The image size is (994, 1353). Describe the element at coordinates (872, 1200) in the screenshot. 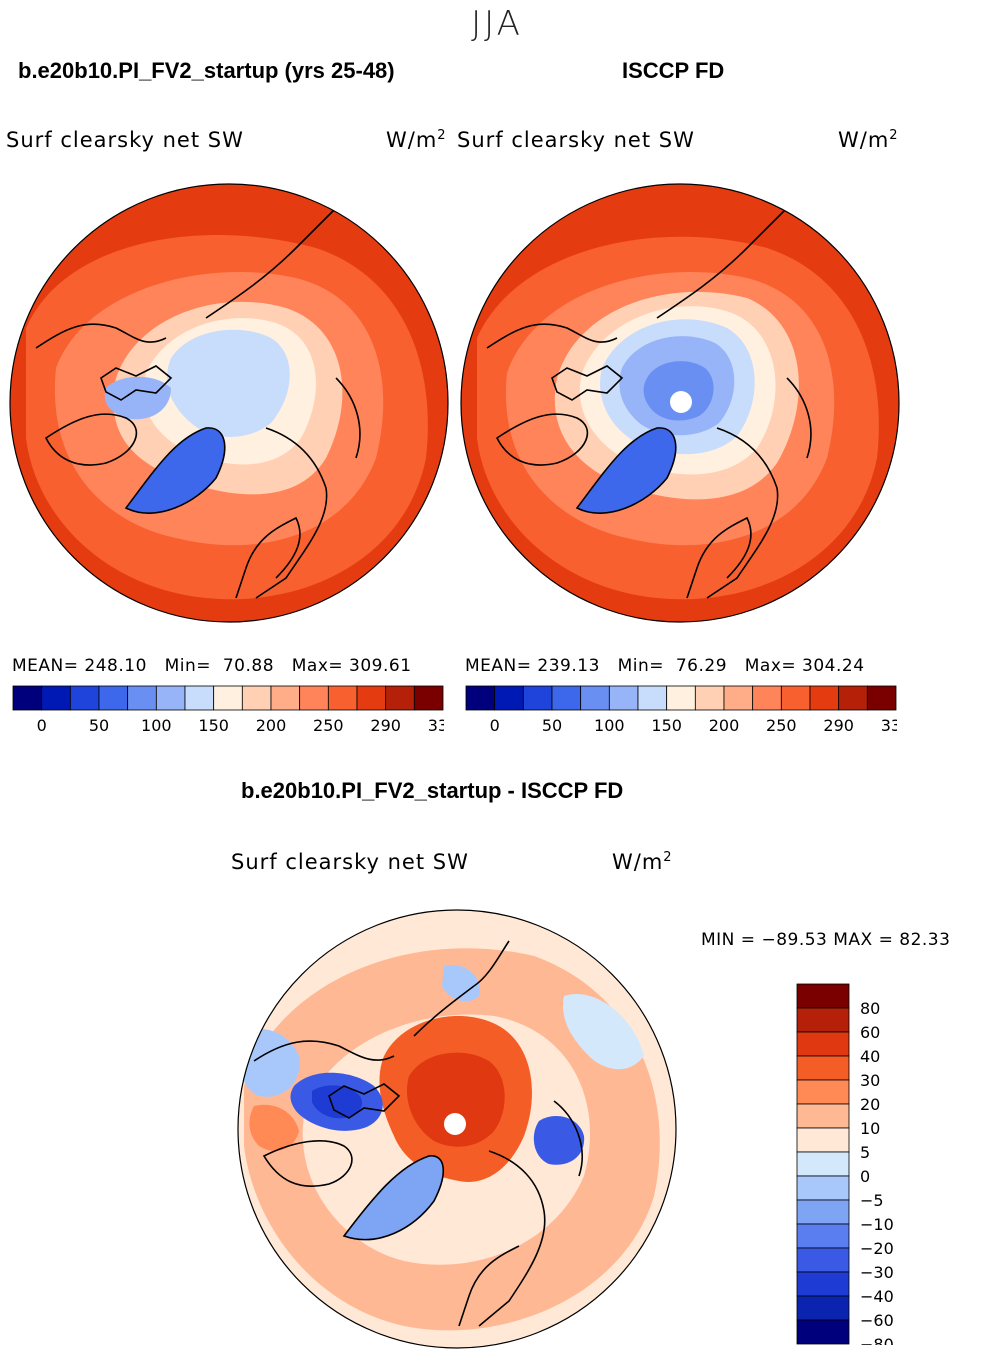

I see `diff-colorbar-tick-label: −5` at that location.